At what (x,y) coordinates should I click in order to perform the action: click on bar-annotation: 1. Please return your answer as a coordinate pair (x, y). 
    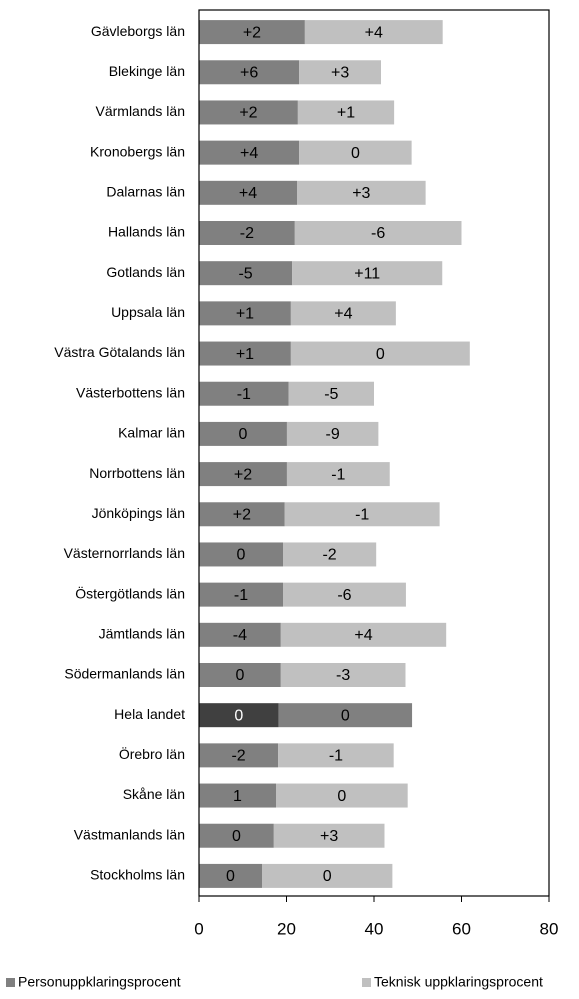
    Looking at the image, I should click on (237, 796).